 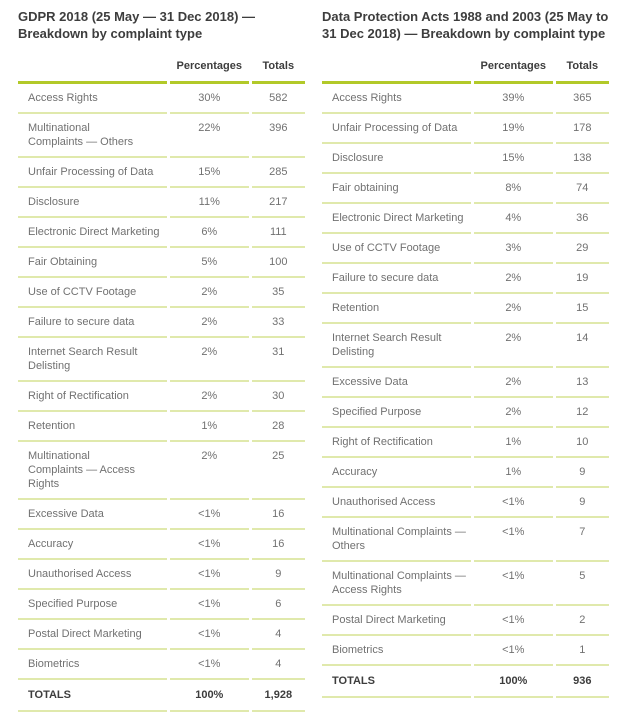 What do you see at coordinates (92, 173) in the screenshot?
I see `complaint-type-cell: Unfair Processing of Data` at bounding box center [92, 173].